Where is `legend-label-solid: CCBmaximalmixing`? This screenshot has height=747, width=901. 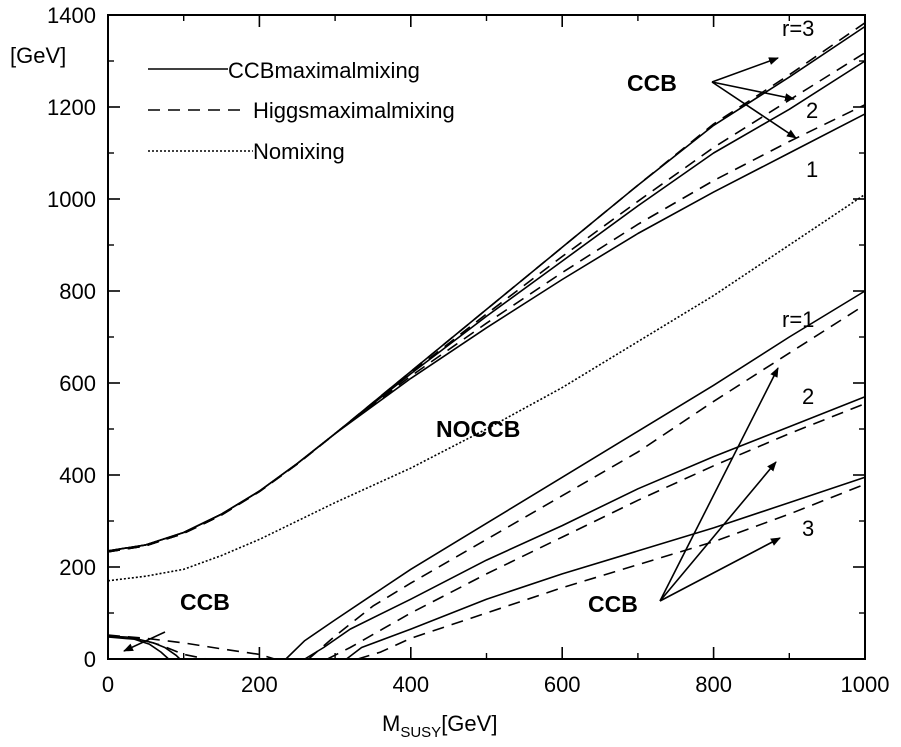
legend-label-solid: CCBmaximalmixing is located at coordinates (324, 70).